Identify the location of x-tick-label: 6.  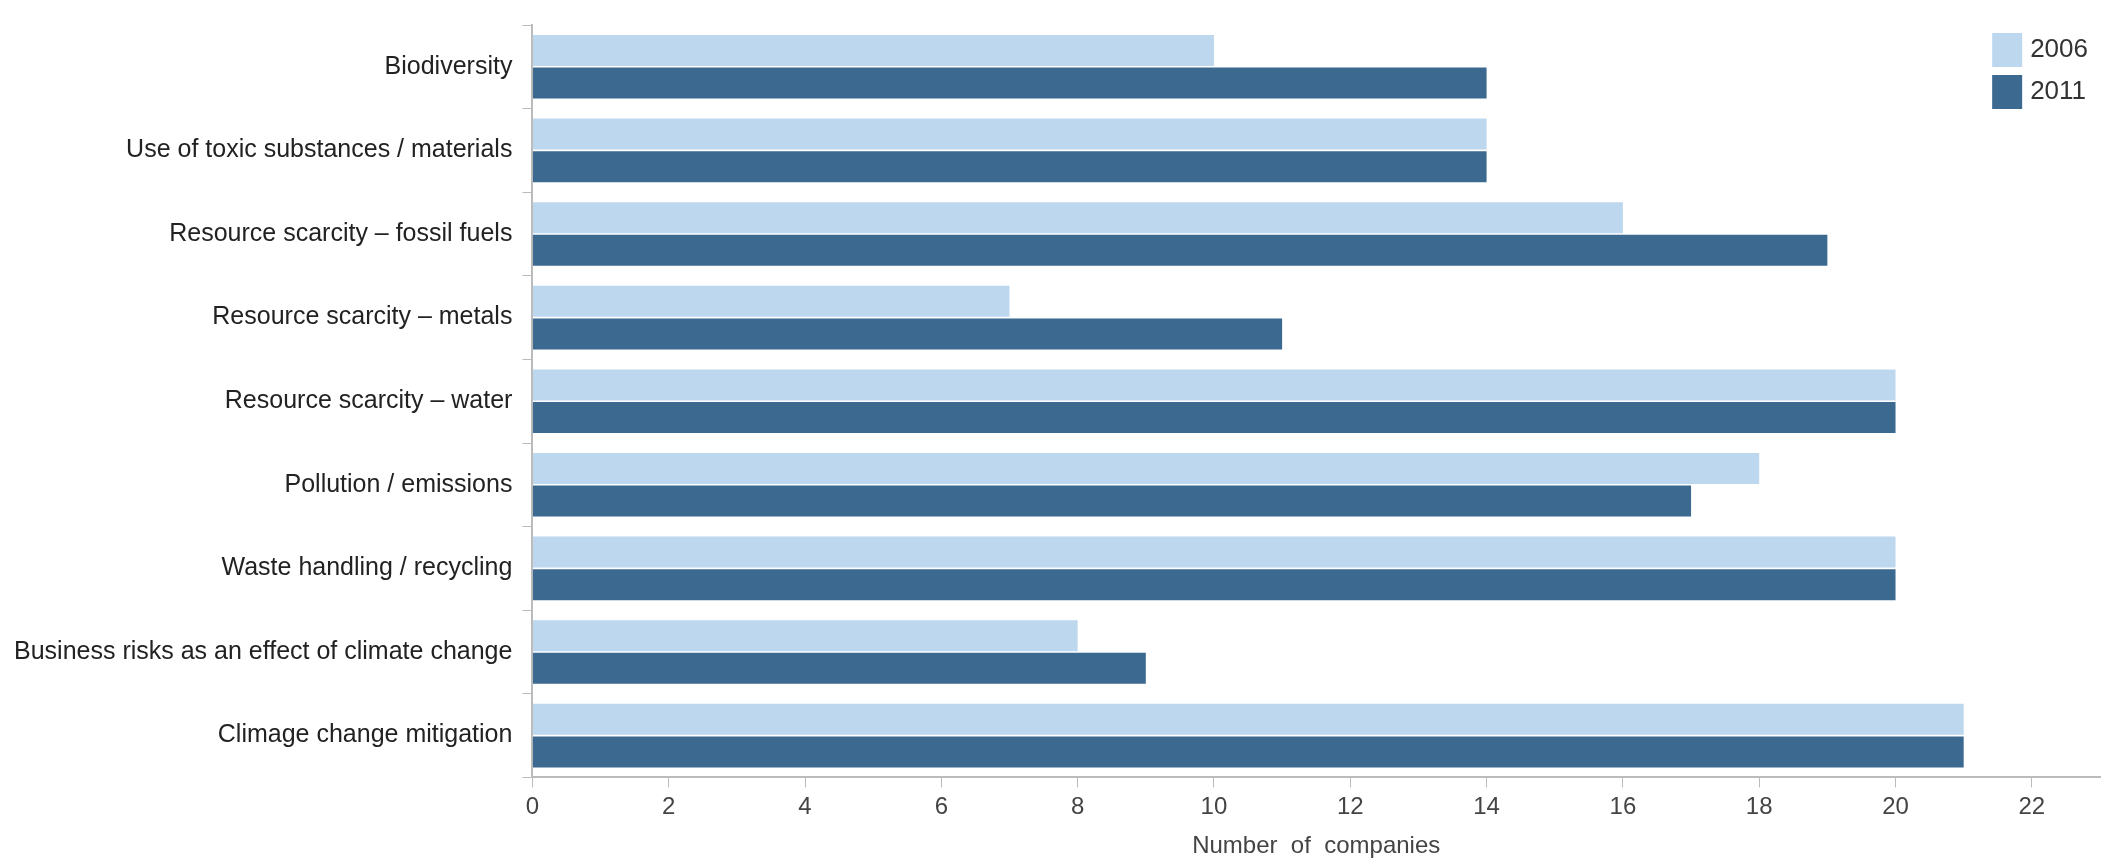
(941, 806).